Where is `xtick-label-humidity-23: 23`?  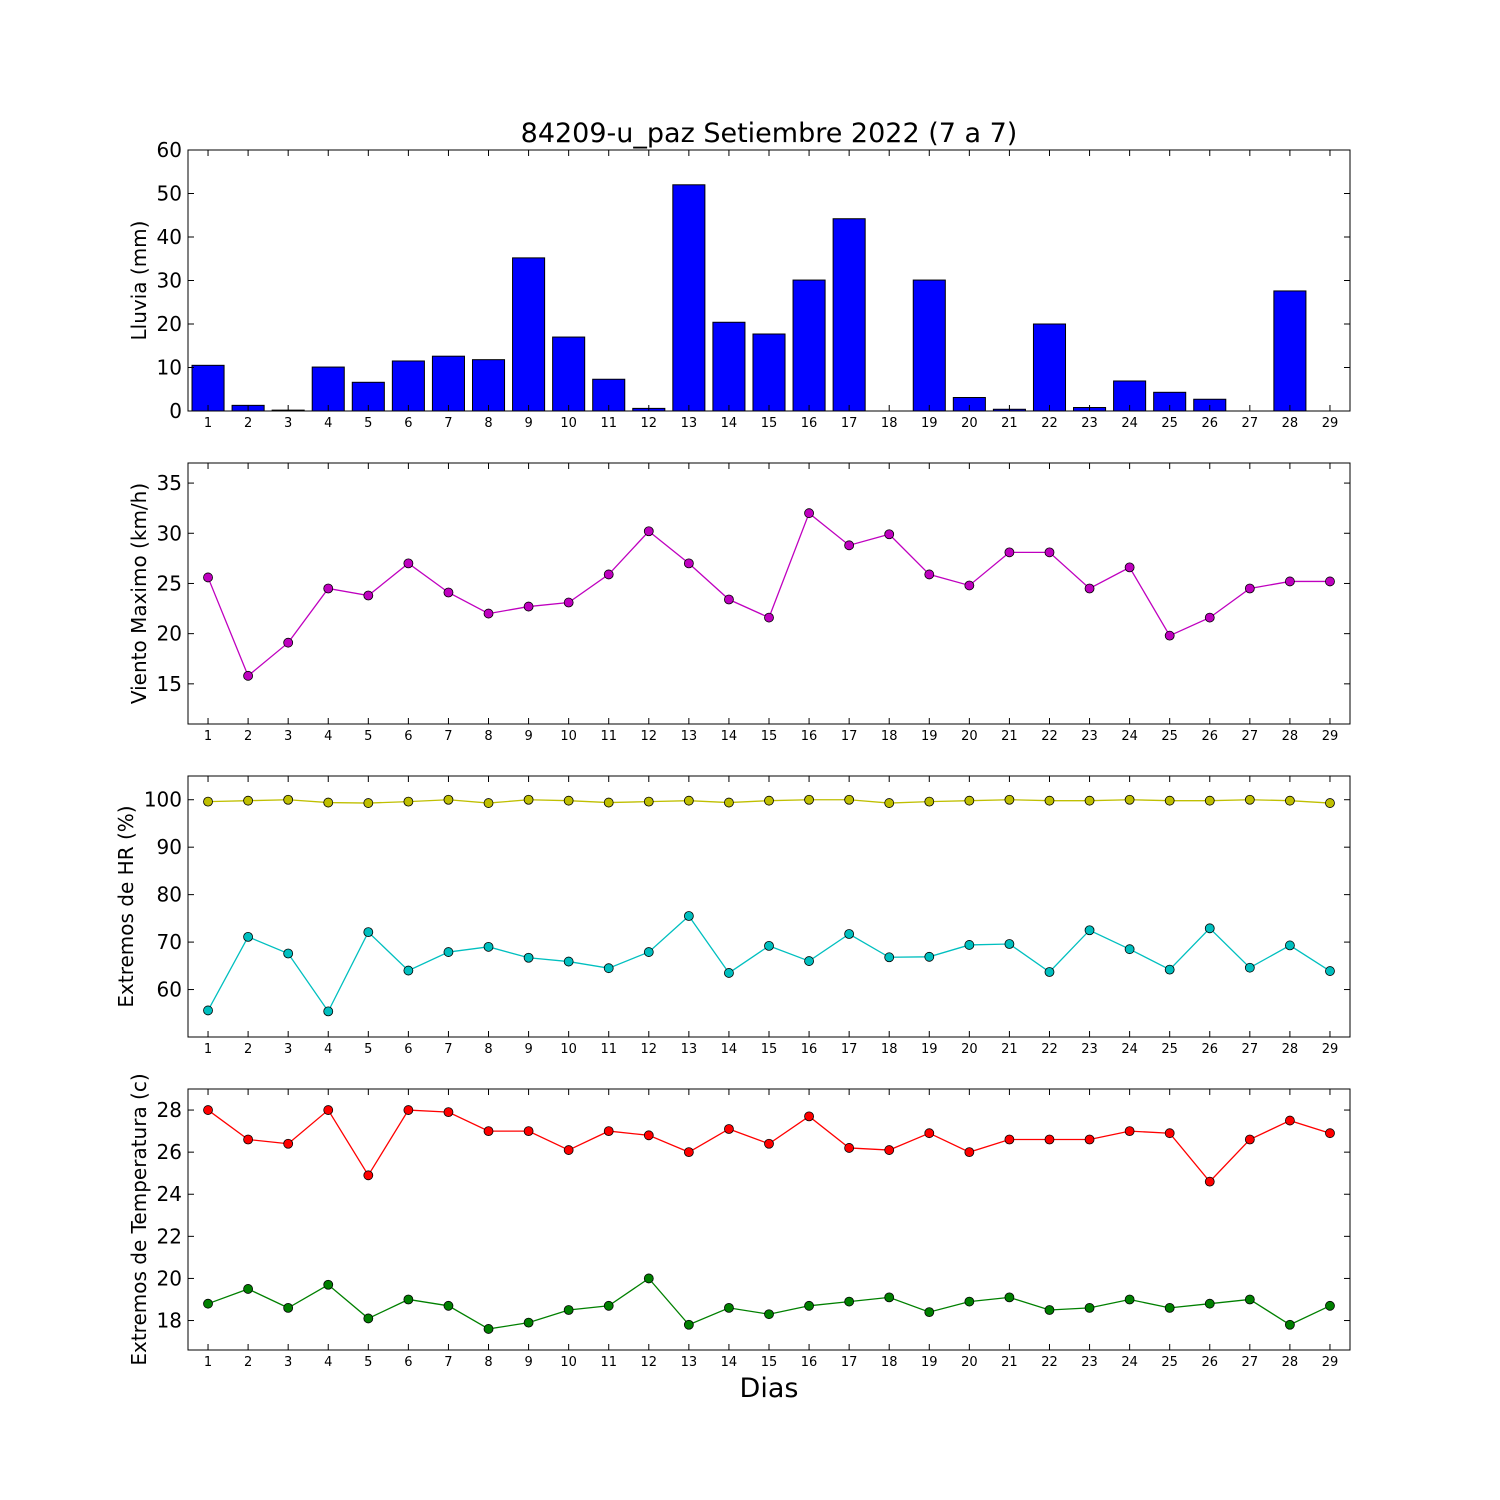
xtick-label-humidity-23: 23 is located at coordinates (1089, 1049).